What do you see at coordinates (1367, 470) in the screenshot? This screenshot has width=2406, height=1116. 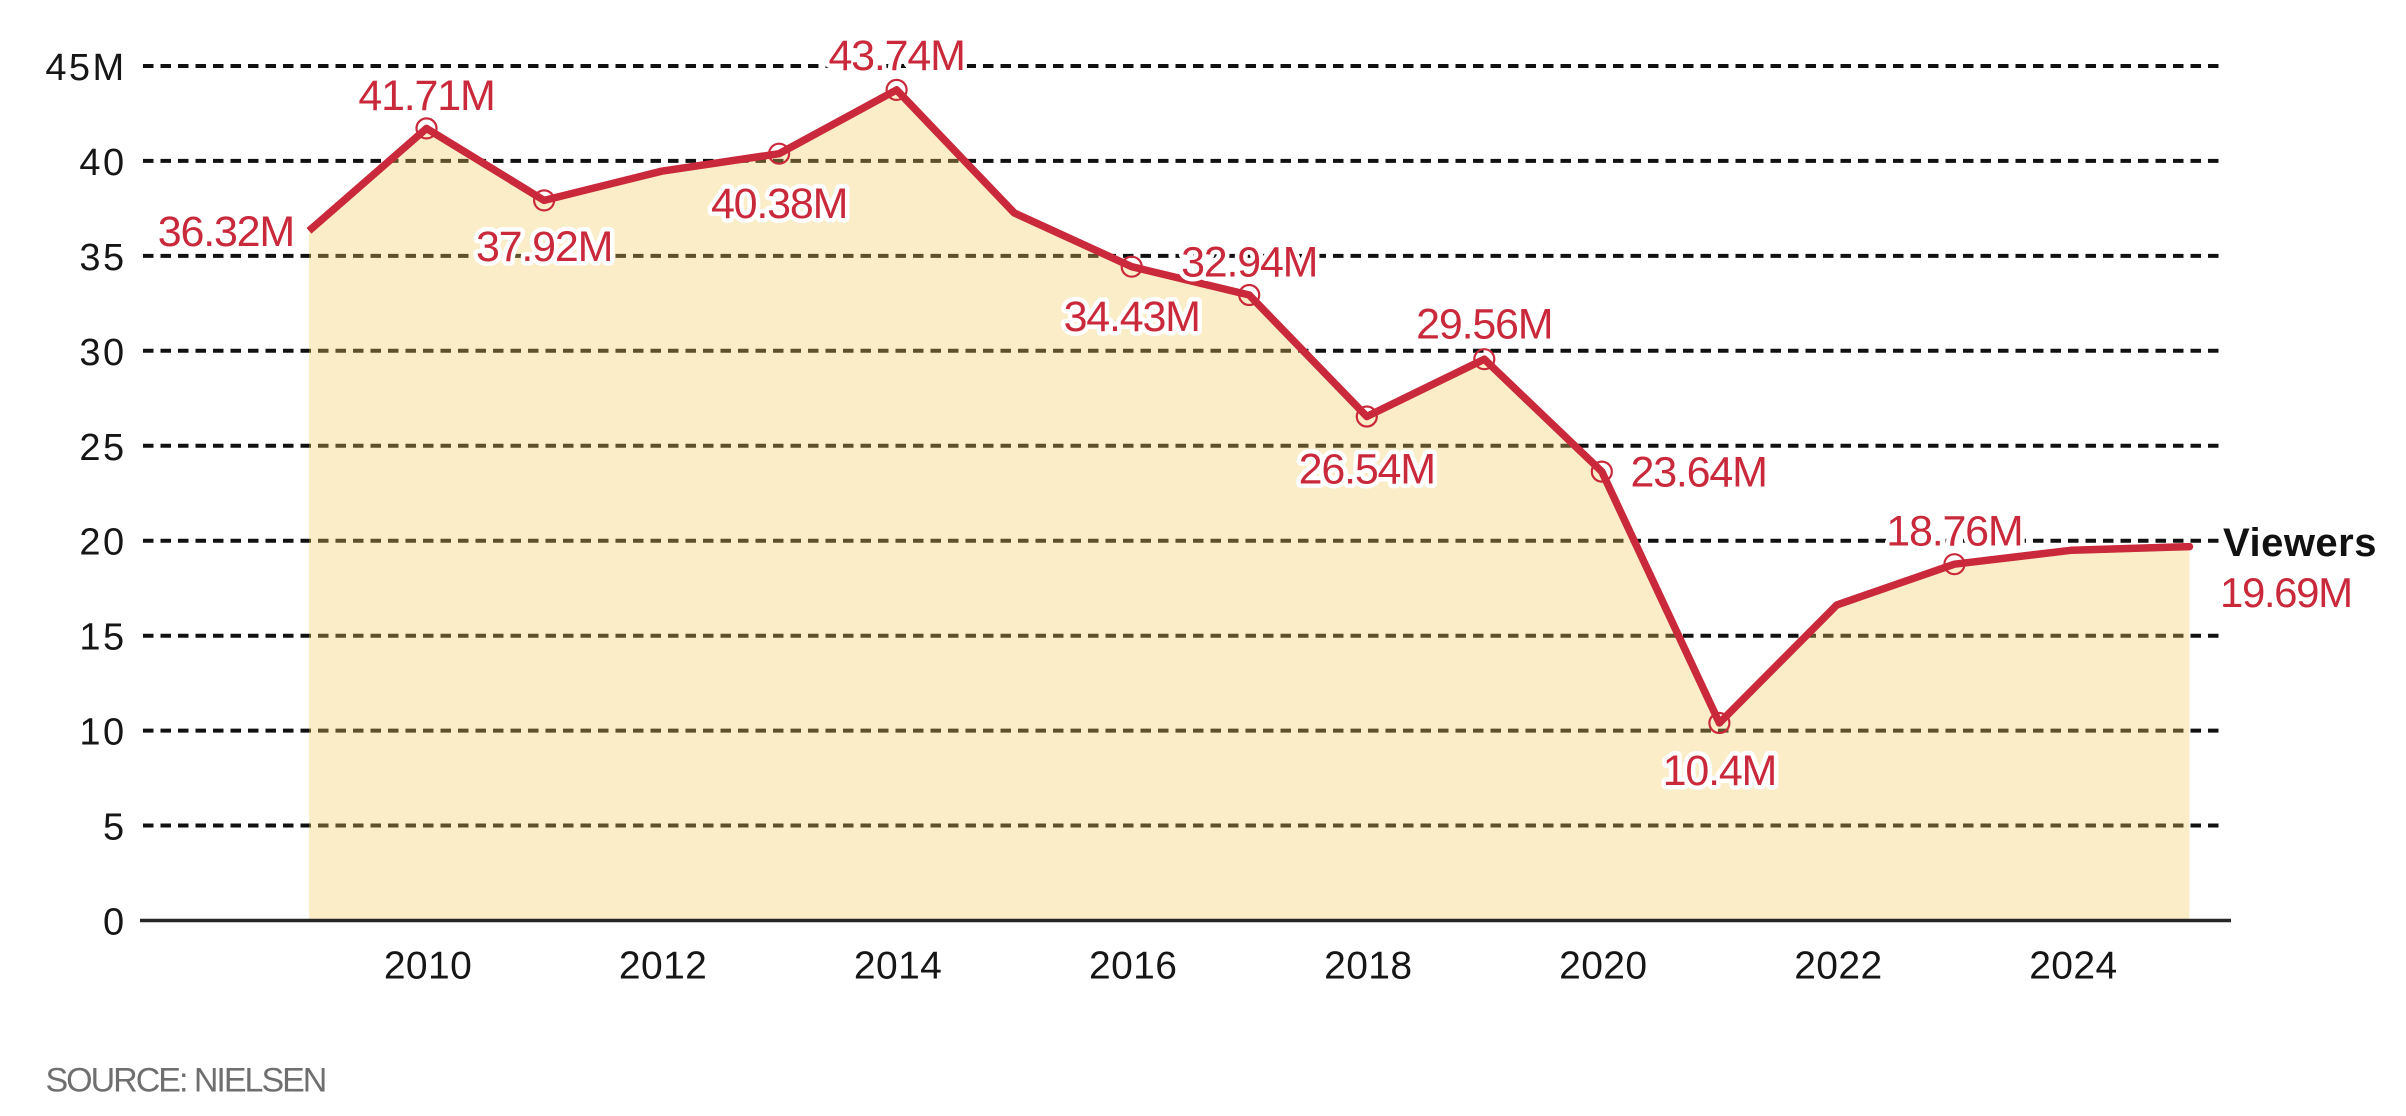 I see `svg-text: 26.54M` at bounding box center [1367, 470].